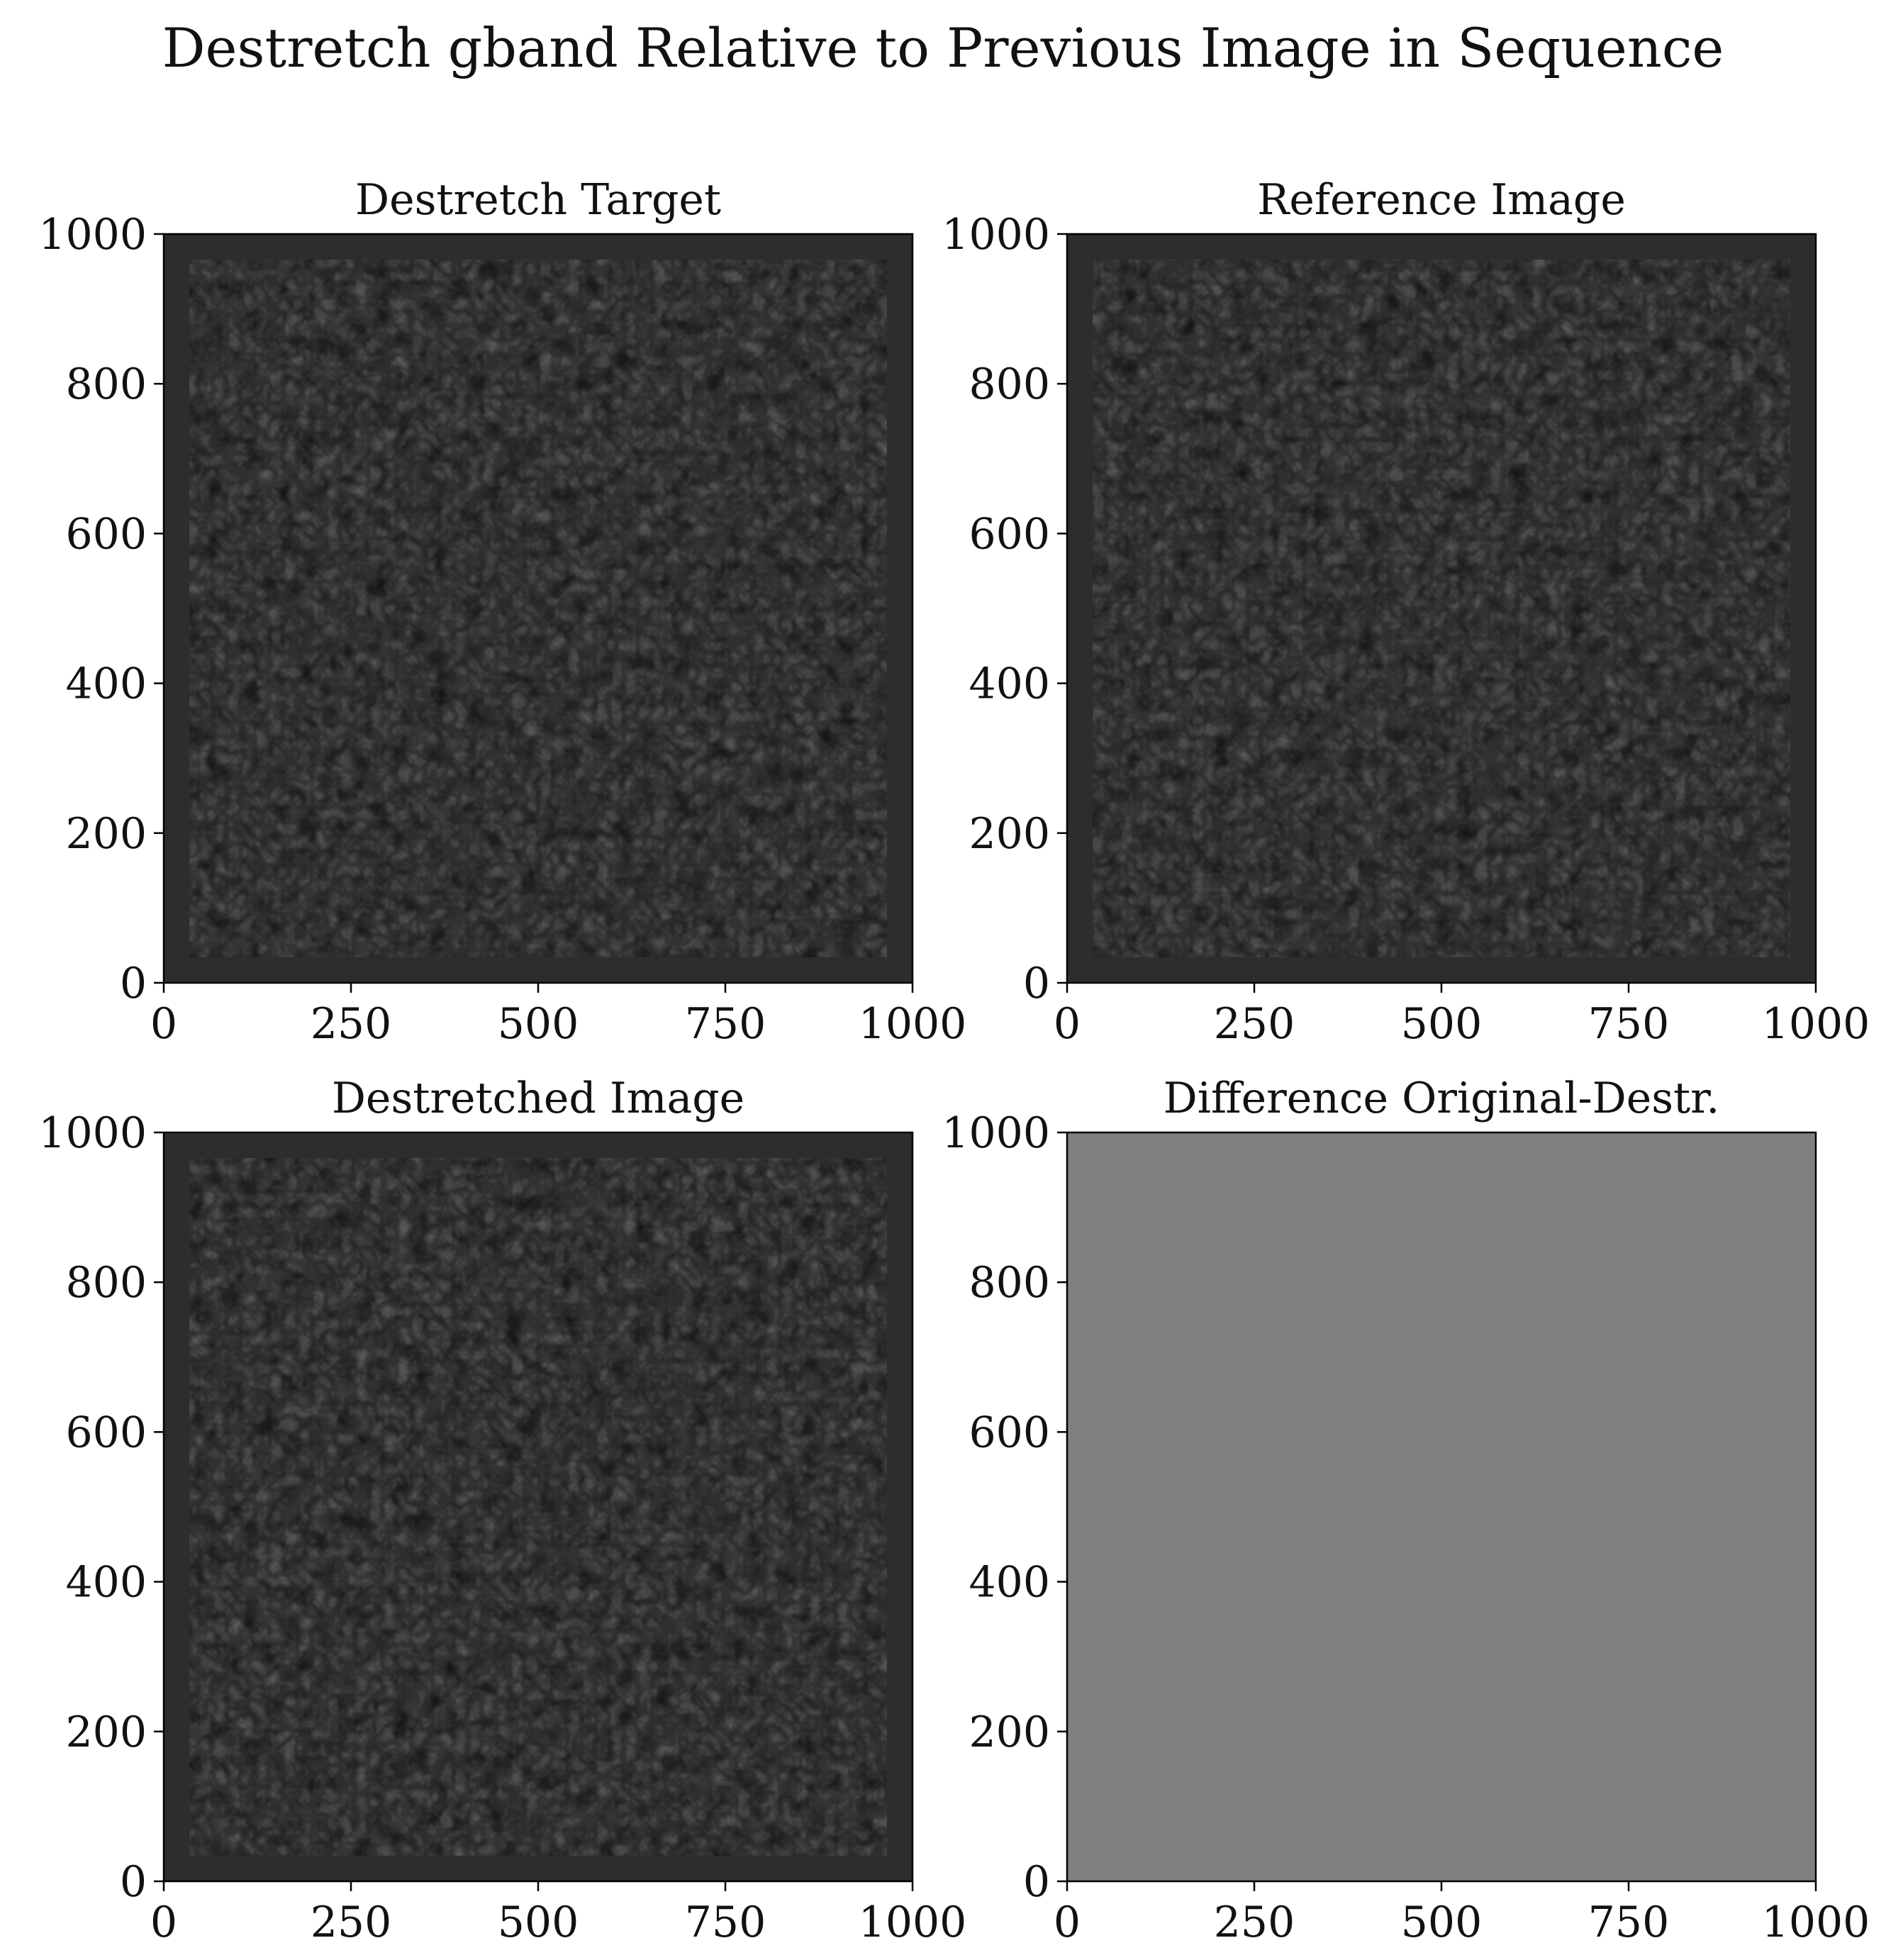 The image size is (1886, 1960). What do you see at coordinates (1441, 200) in the screenshot?
I see `panel-title: Reference Image` at bounding box center [1441, 200].